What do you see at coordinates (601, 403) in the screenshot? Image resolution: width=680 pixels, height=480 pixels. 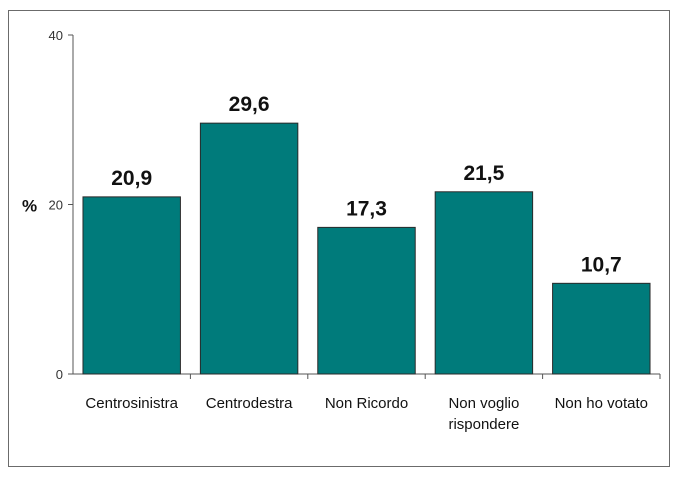 I see `x-tick-label: Non ho votato` at bounding box center [601, 403].